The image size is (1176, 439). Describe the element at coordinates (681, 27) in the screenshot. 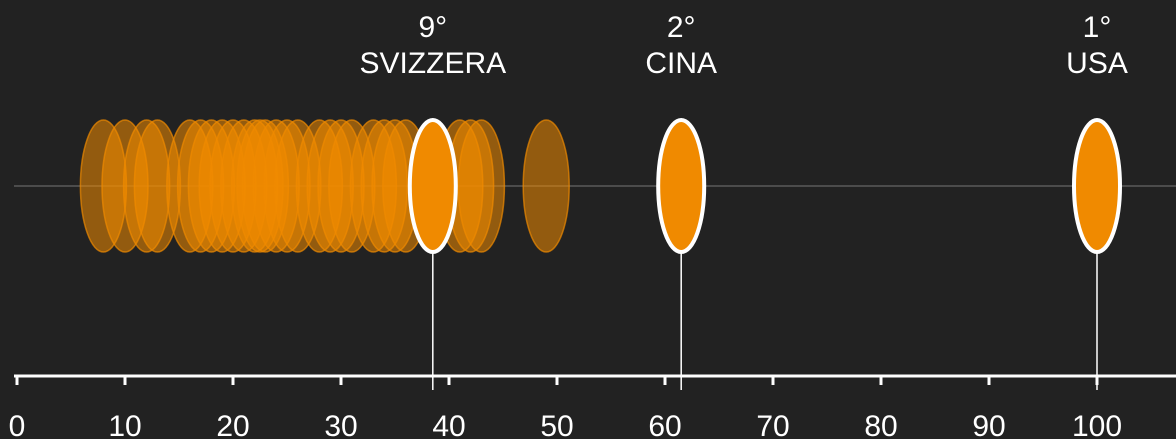

I see `highlight-rank: 2°` at that location.